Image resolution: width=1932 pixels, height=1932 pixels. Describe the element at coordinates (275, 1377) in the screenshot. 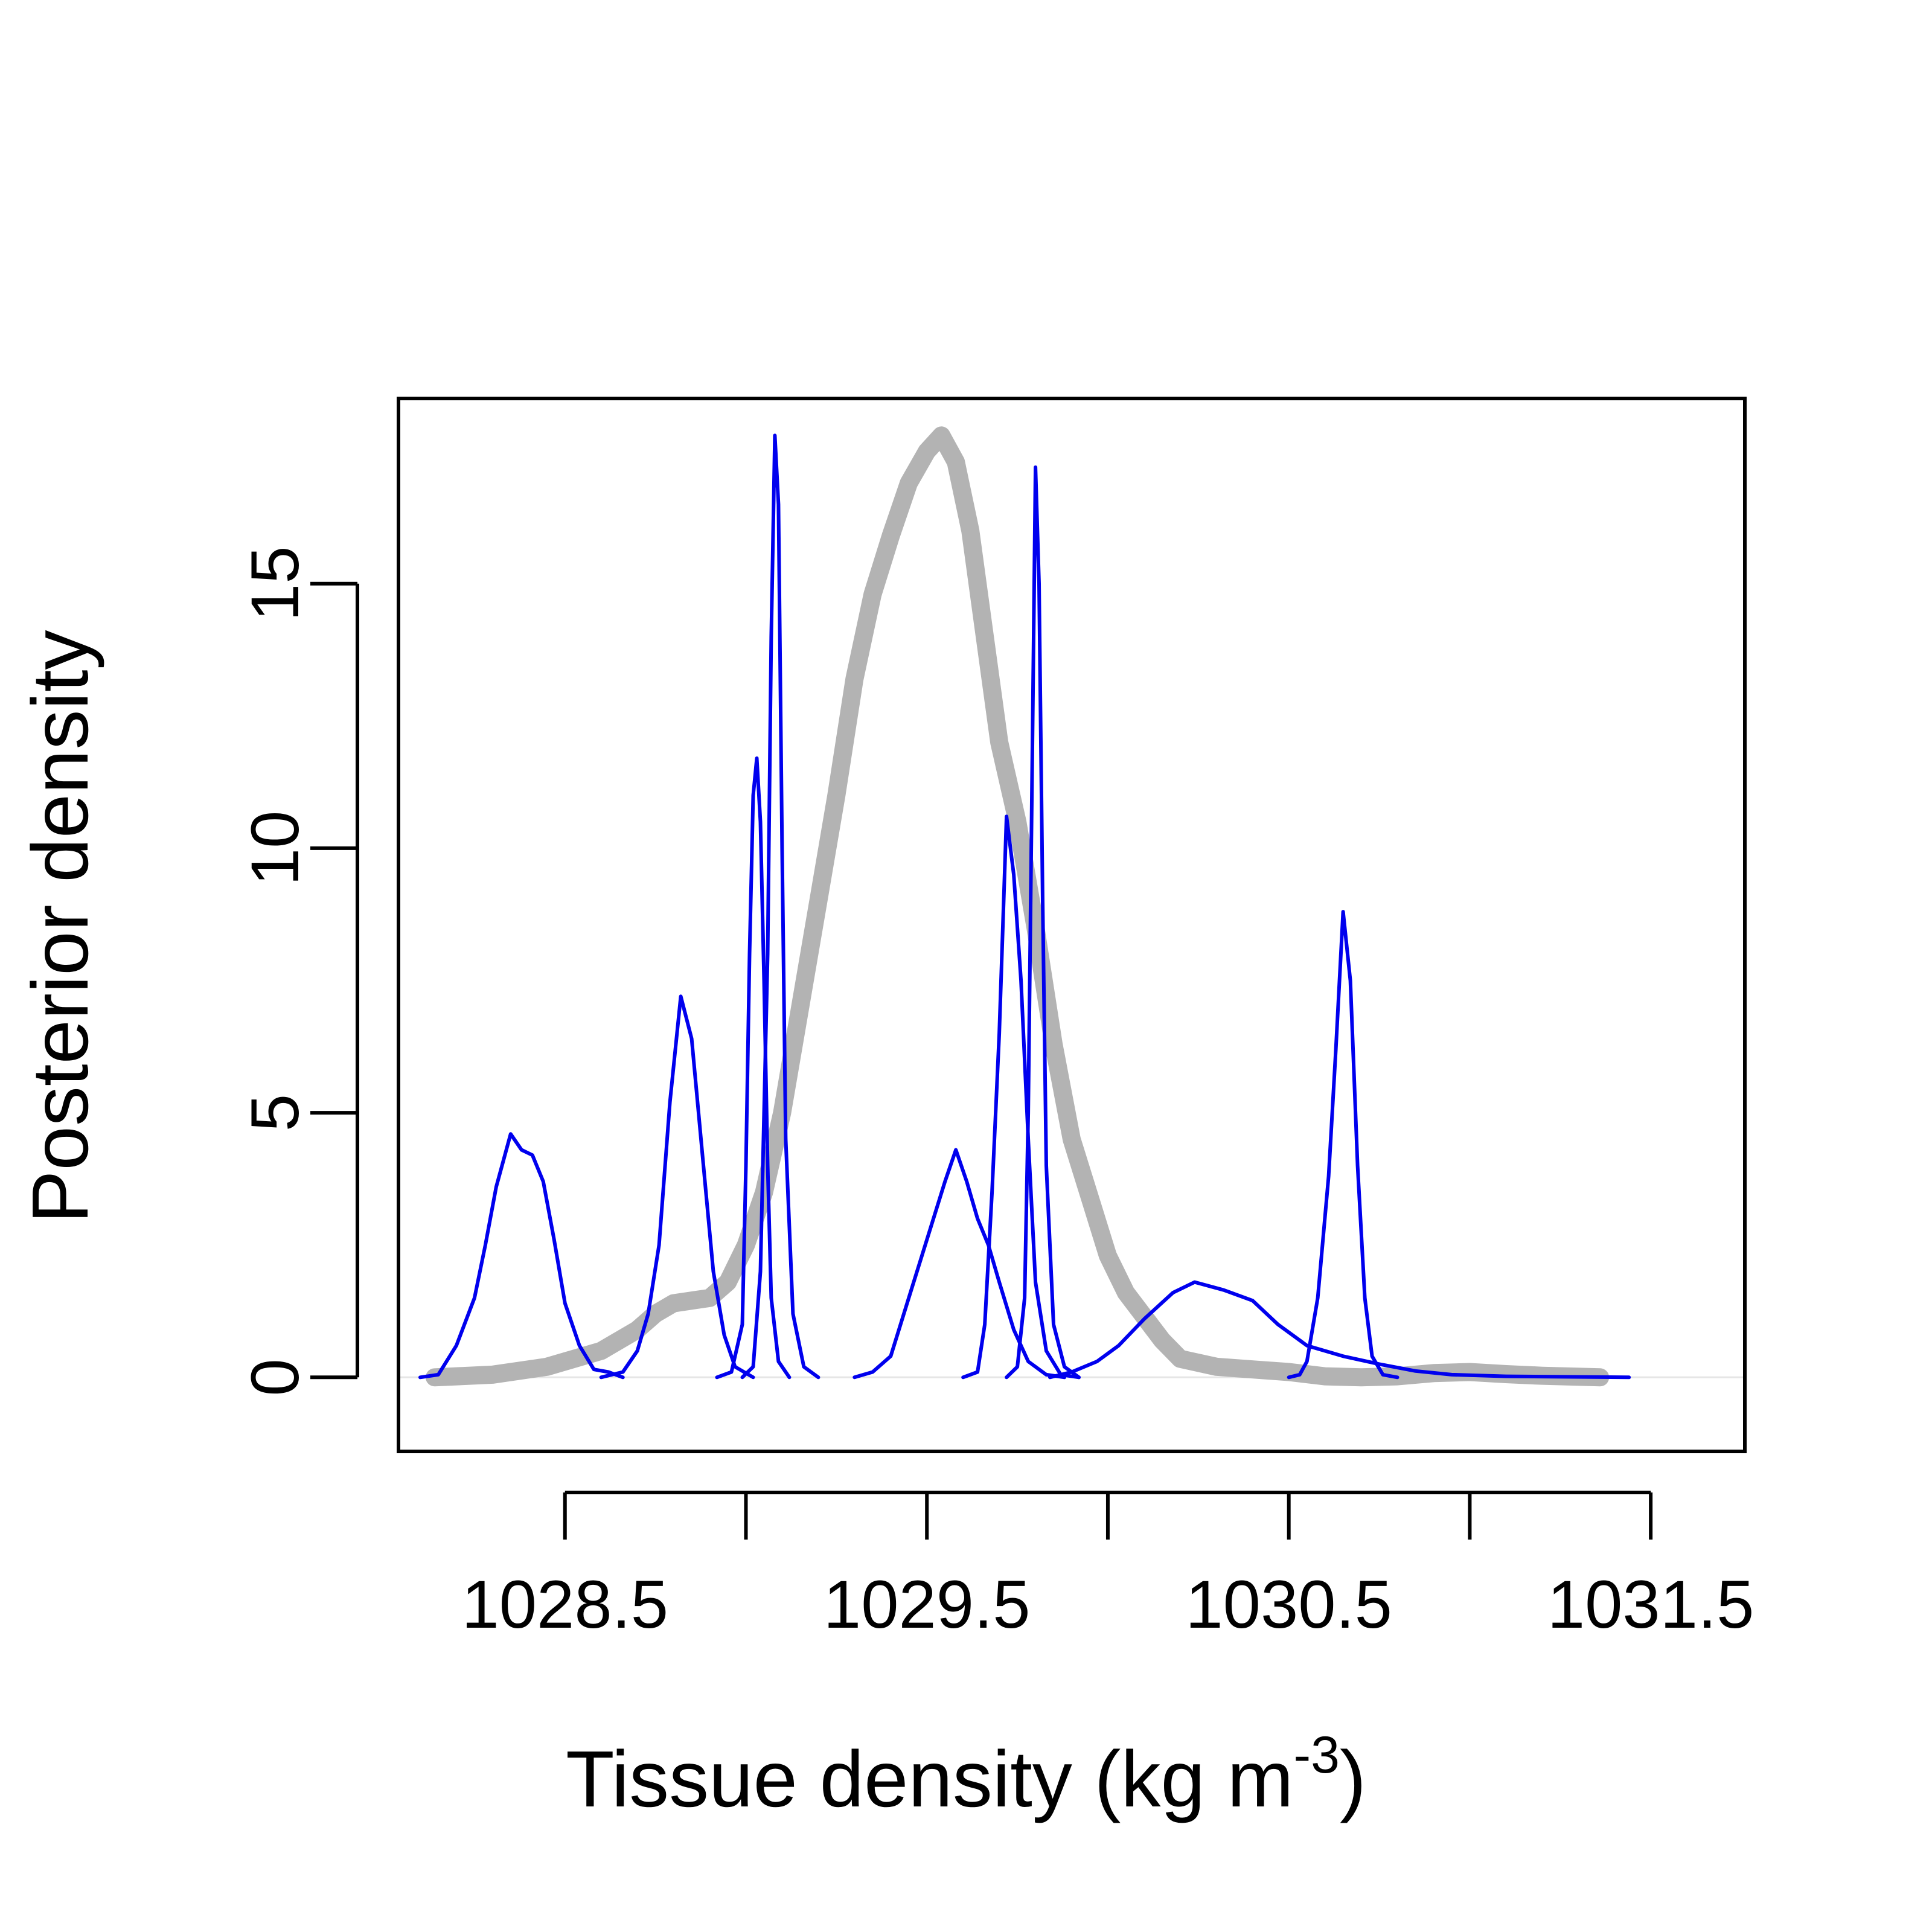

I see `y-tick-label: 0` at that location.